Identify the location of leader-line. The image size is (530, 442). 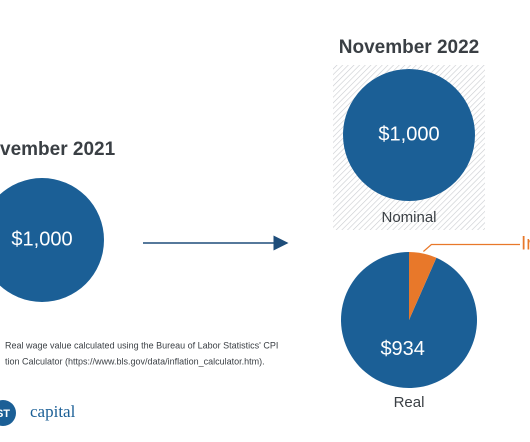
(471, 247).